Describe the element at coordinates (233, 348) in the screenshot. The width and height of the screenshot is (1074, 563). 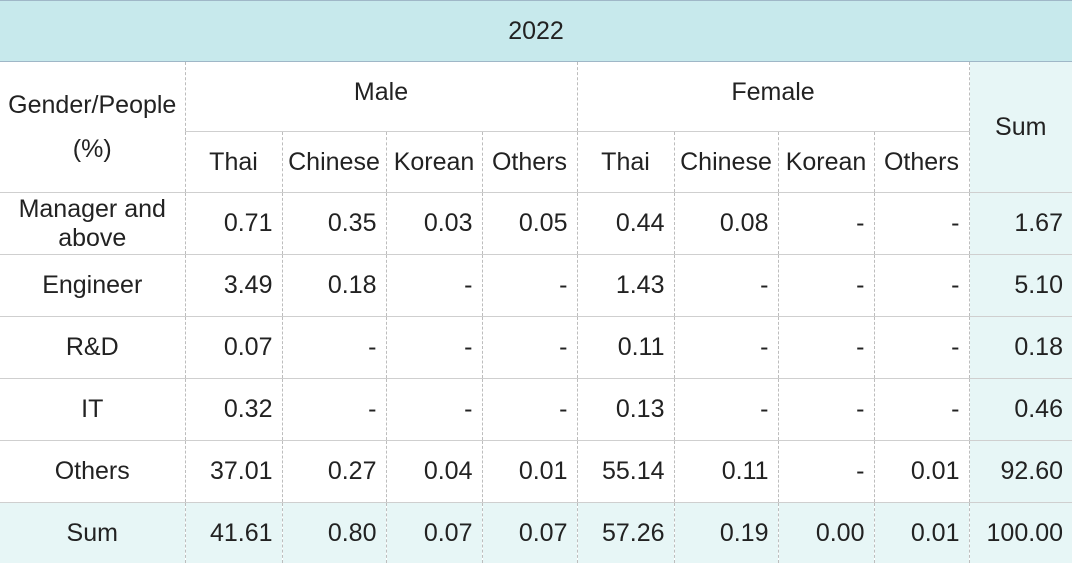
I see `table-cell: 0.07` at that location.